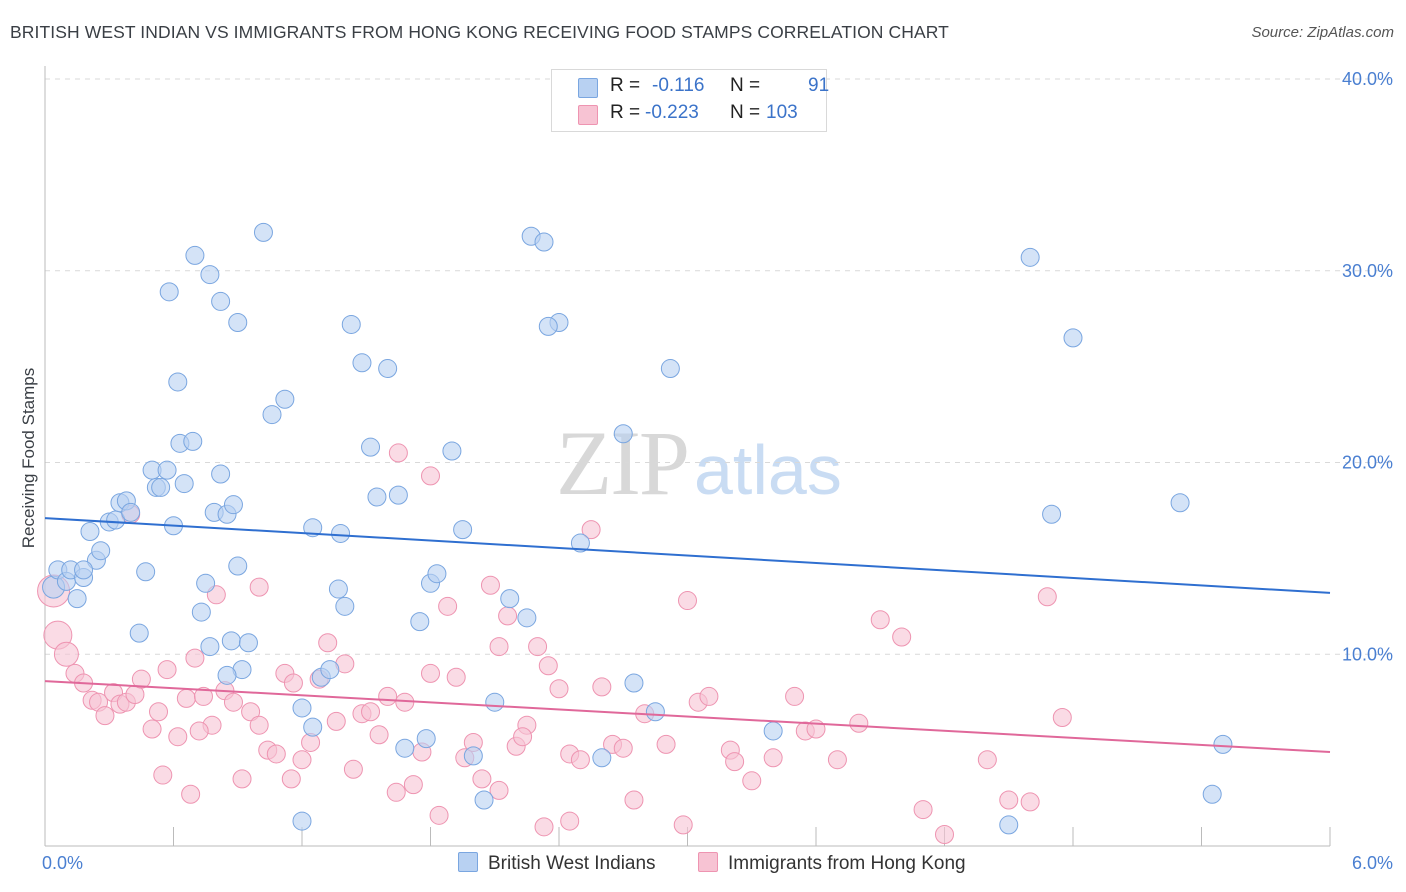  Describe the element at coordinates (588, 115) in the screenshot. I see `legend-swatch-pink` at that location.